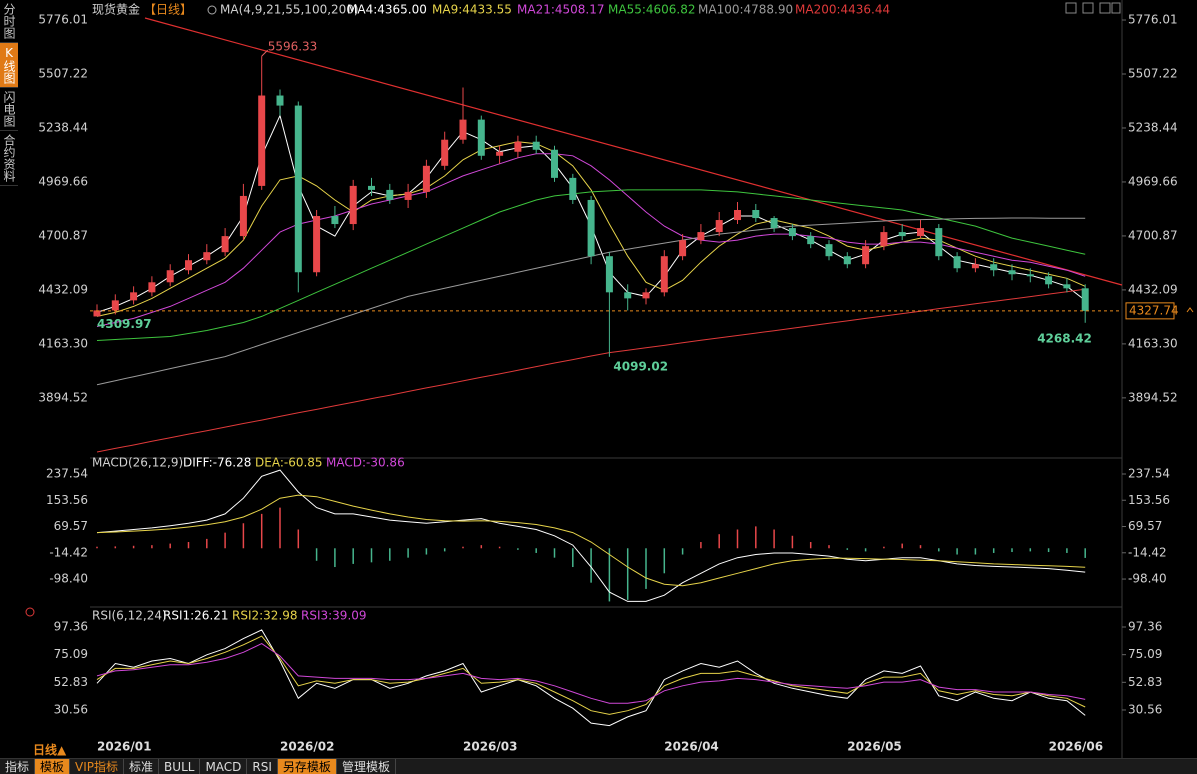 The height and width of the screenshot is (774, 1197). I want to click on tab: 合约资料, so click(9, 158).